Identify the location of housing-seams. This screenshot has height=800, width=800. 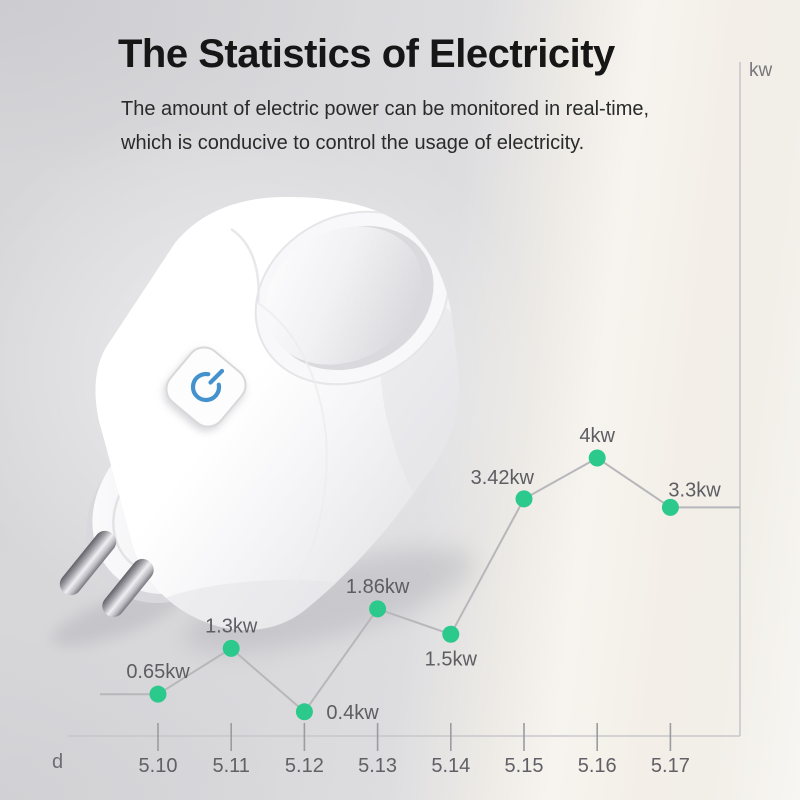
(279, 406).